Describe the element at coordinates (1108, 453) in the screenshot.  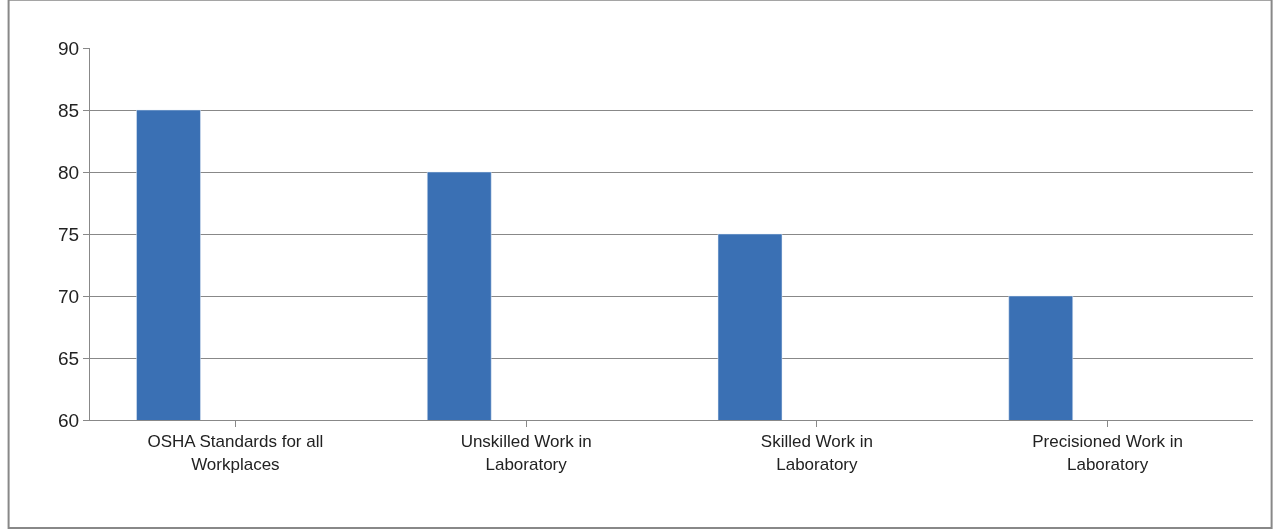
I see `x-tick-label: Precisioned Work in Laboratory` at that location.